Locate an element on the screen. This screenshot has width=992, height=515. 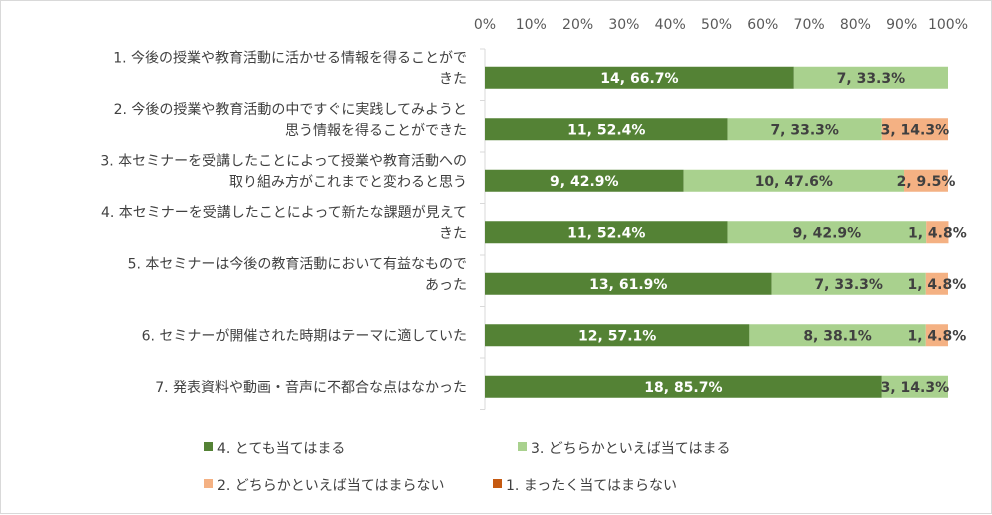
x-tick-label: 10% is located at coordinates (531, 25).